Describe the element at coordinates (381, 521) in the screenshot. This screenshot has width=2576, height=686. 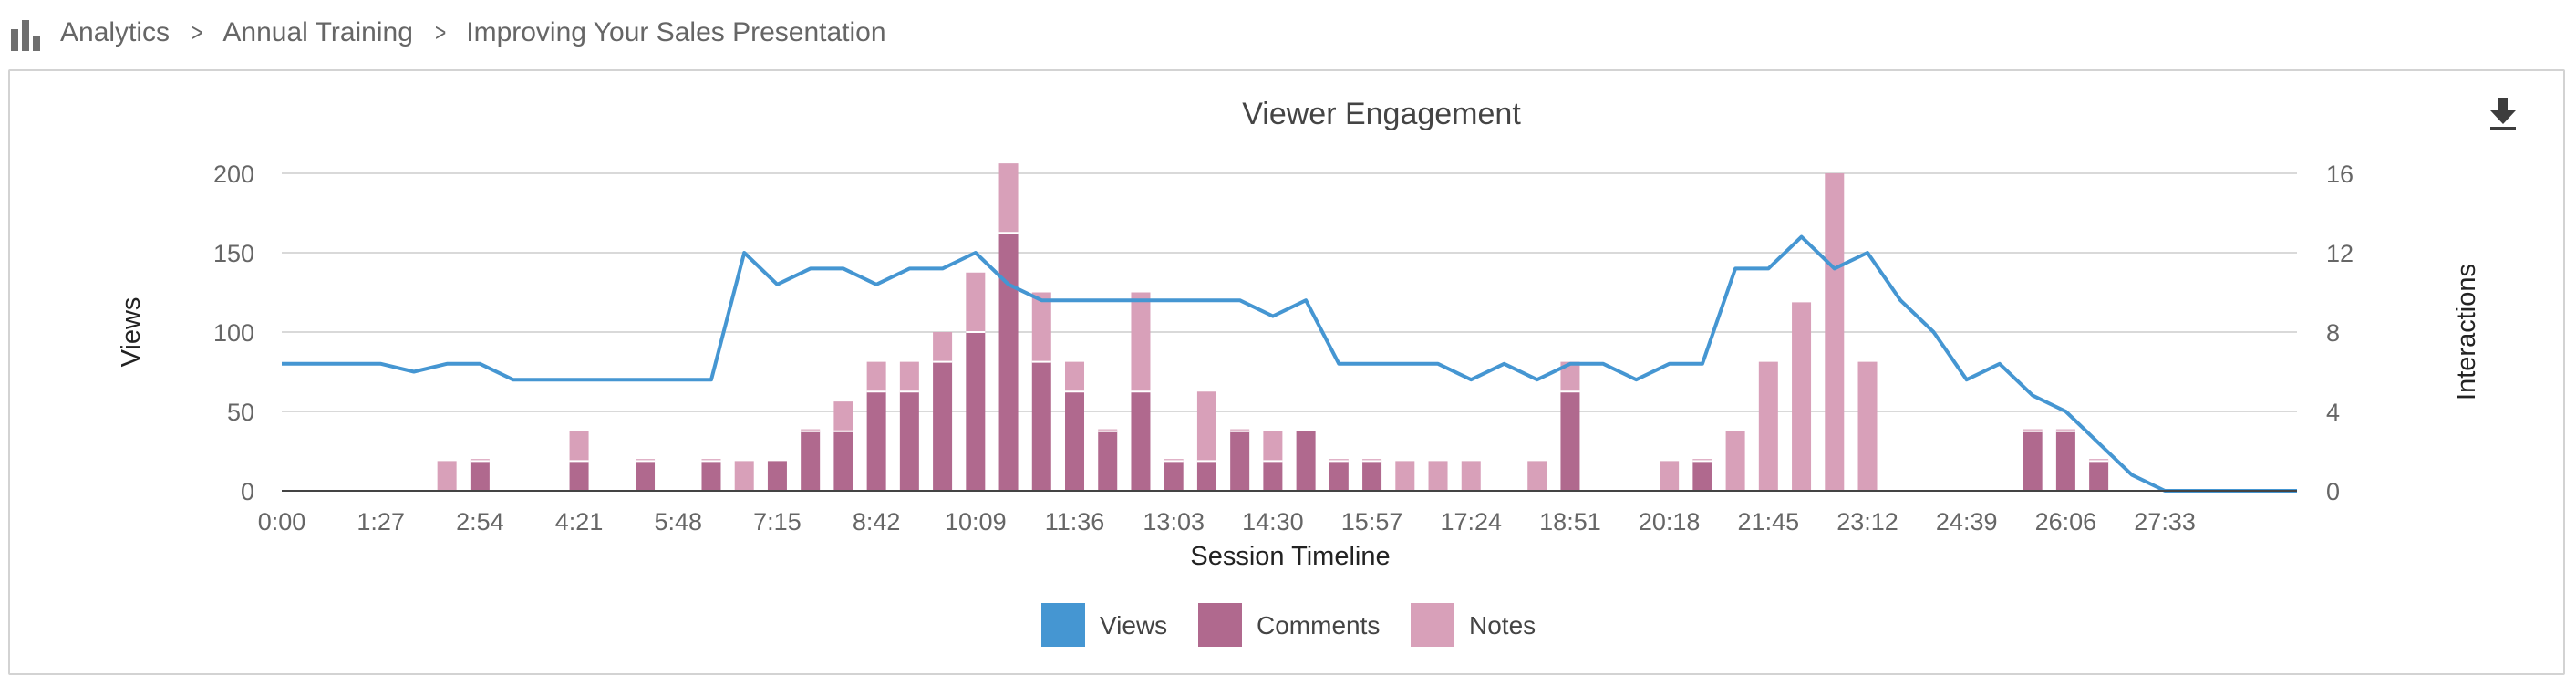
I see `x-tick-label: 1:27` at that location.